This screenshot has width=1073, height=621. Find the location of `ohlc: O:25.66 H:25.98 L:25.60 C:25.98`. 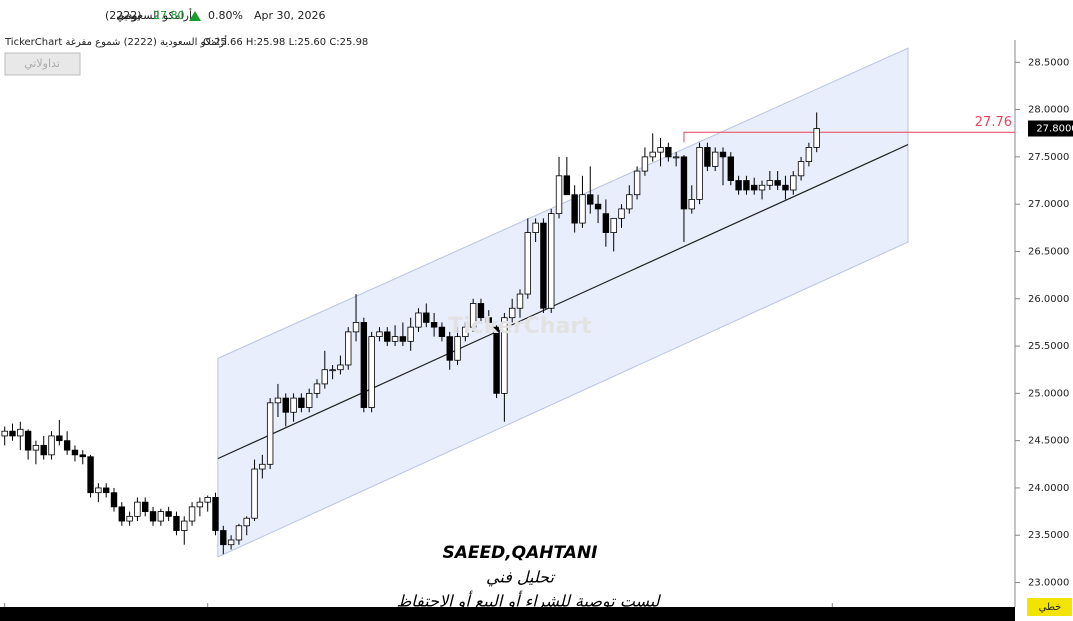

ohlc: O:25.66 H:25.98 L:25.60 C:25.98 is located at coordinates (285, 42).